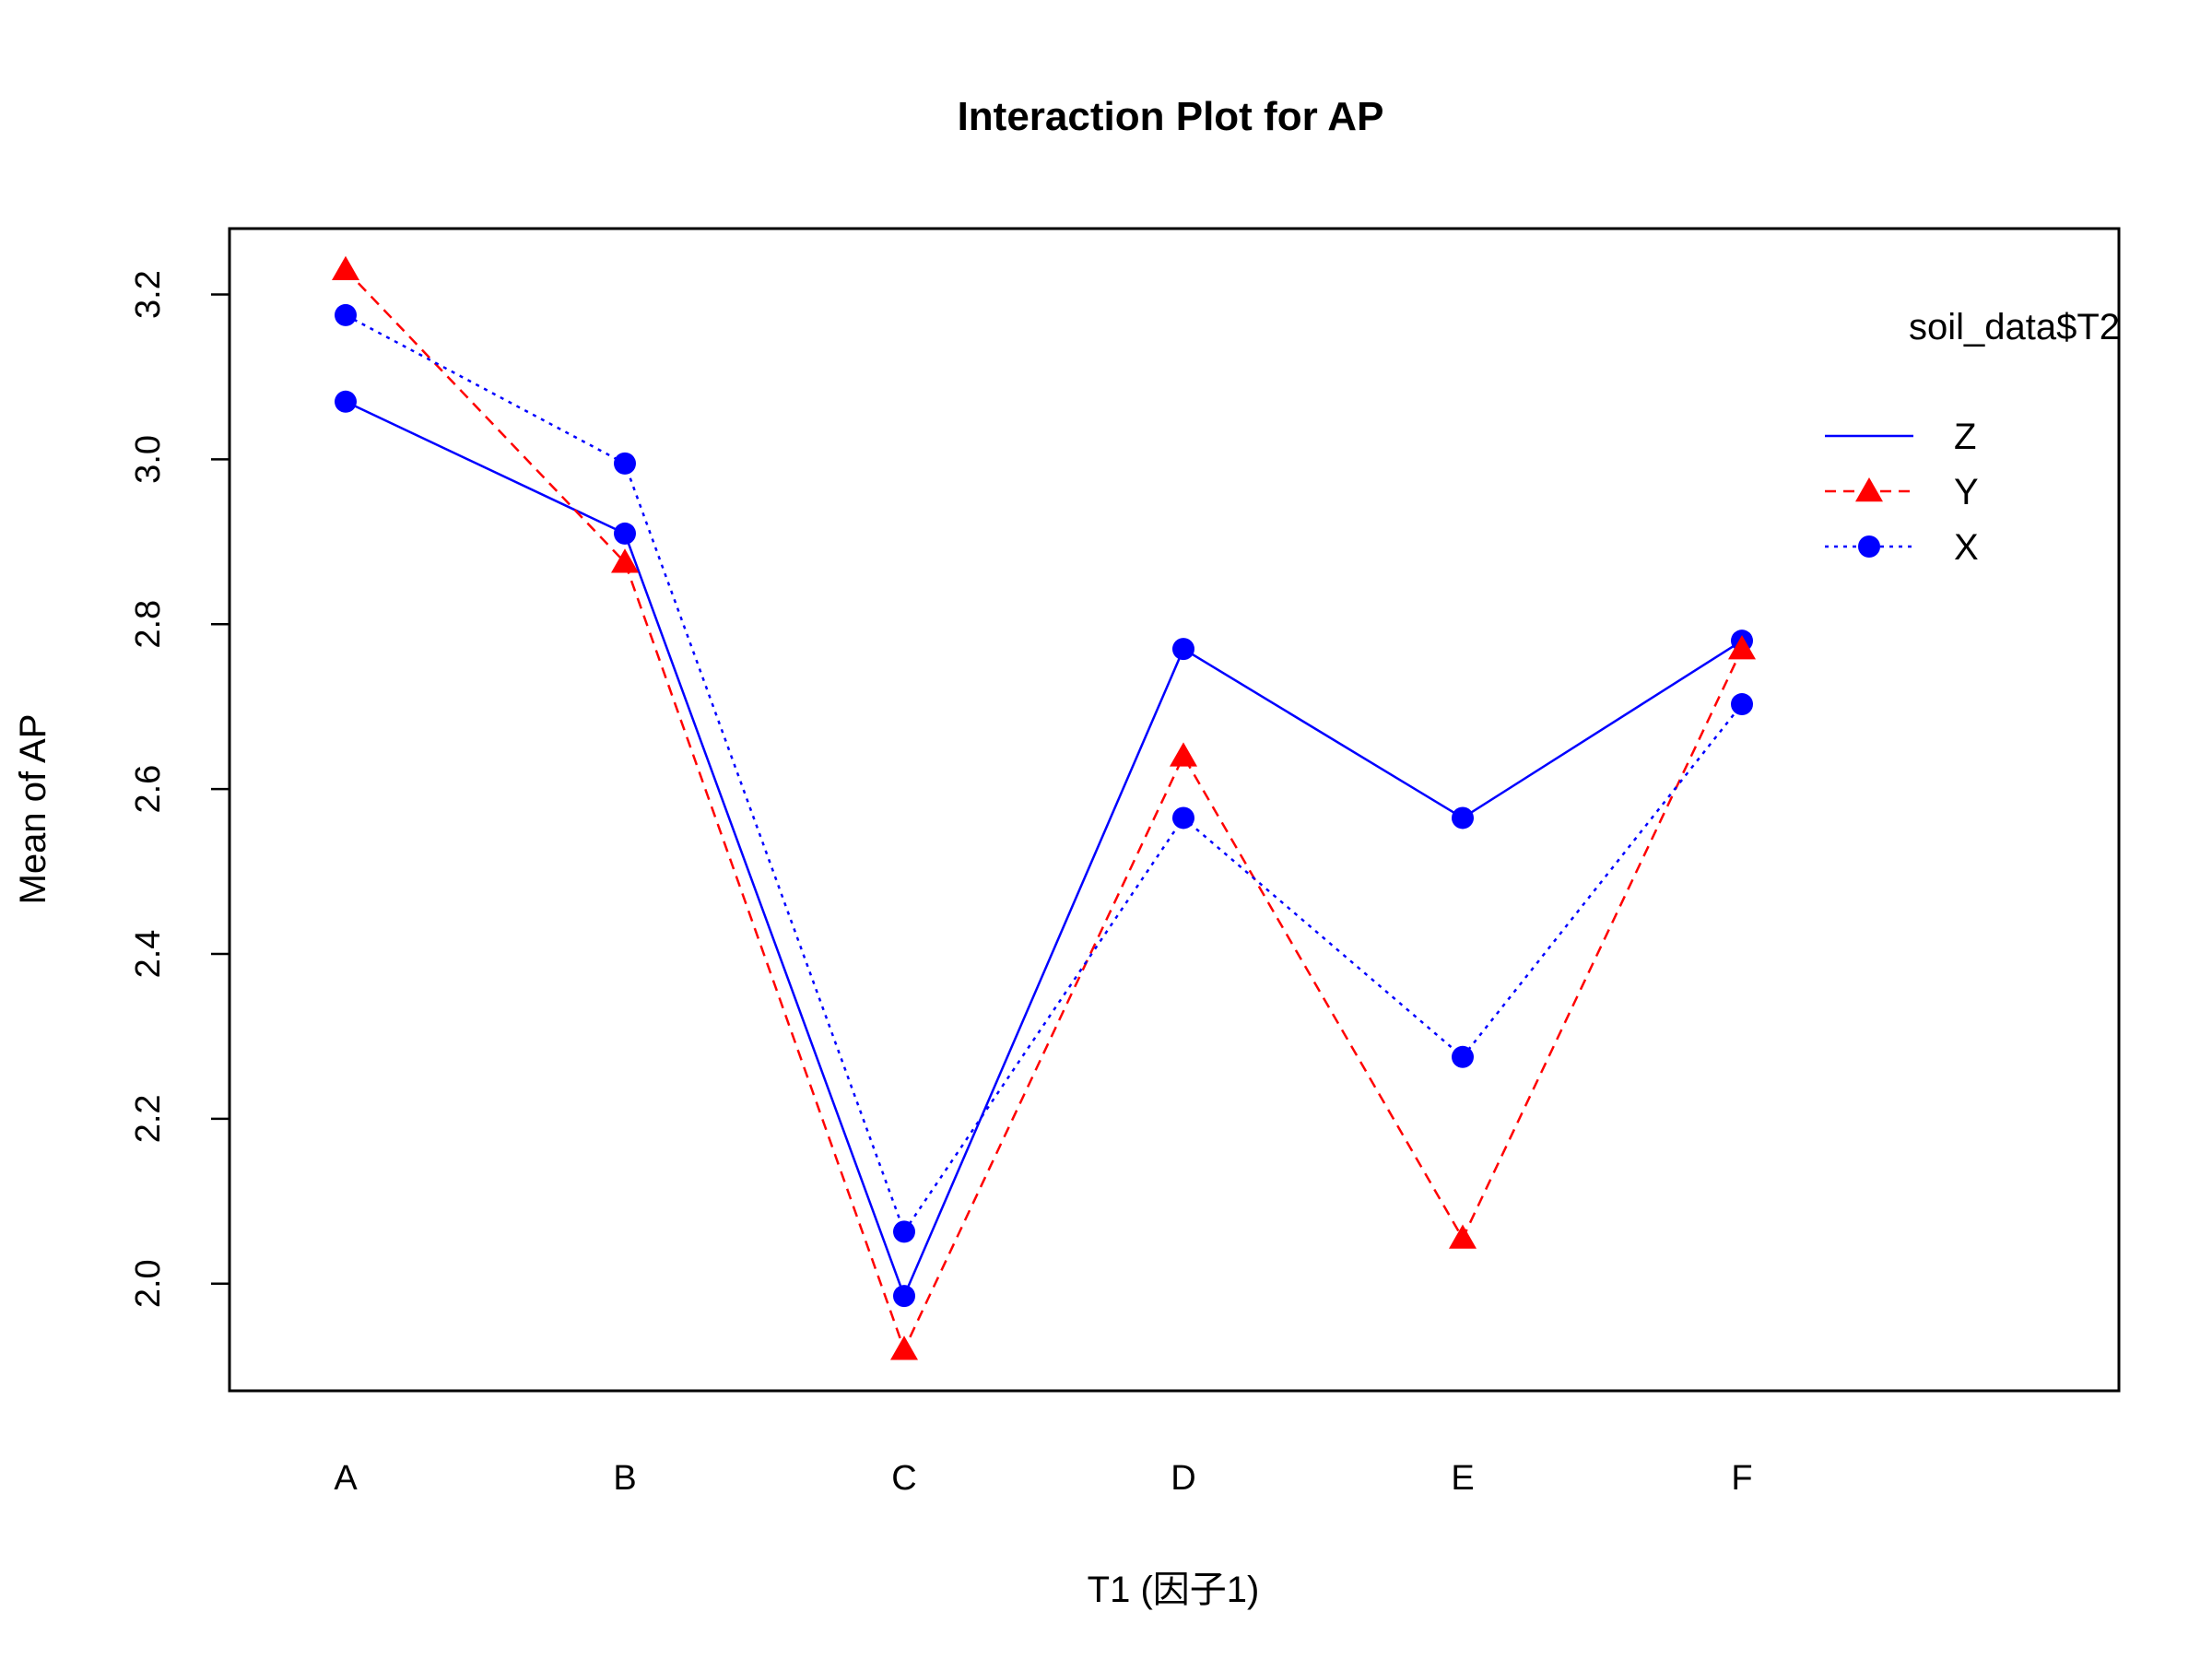 The width and height of the screenshot is (2212, 1659). I want to click on legend-item-x: X, so click(1902, 547).